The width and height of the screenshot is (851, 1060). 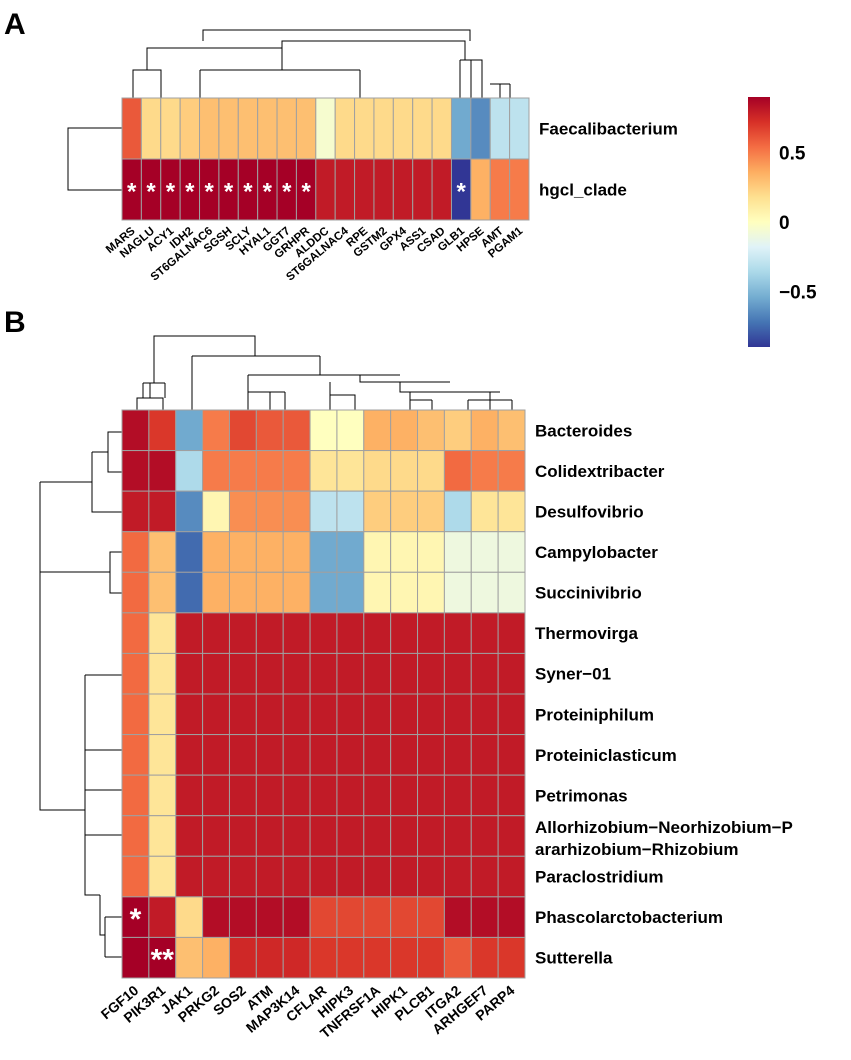 What do you see at coordinates (588, 593) in the screenshot?
I see `row-label: Succinivibrio` at bounding box center [588, 593].